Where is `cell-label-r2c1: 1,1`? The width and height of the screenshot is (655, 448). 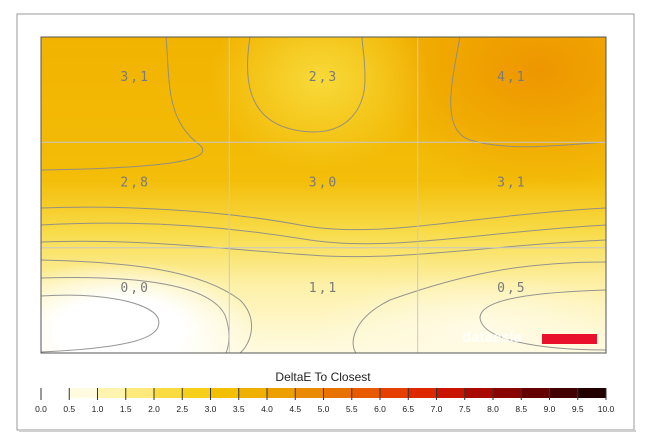 cell-label-r2c1: 1,1 is located at coordinates (323, 288).